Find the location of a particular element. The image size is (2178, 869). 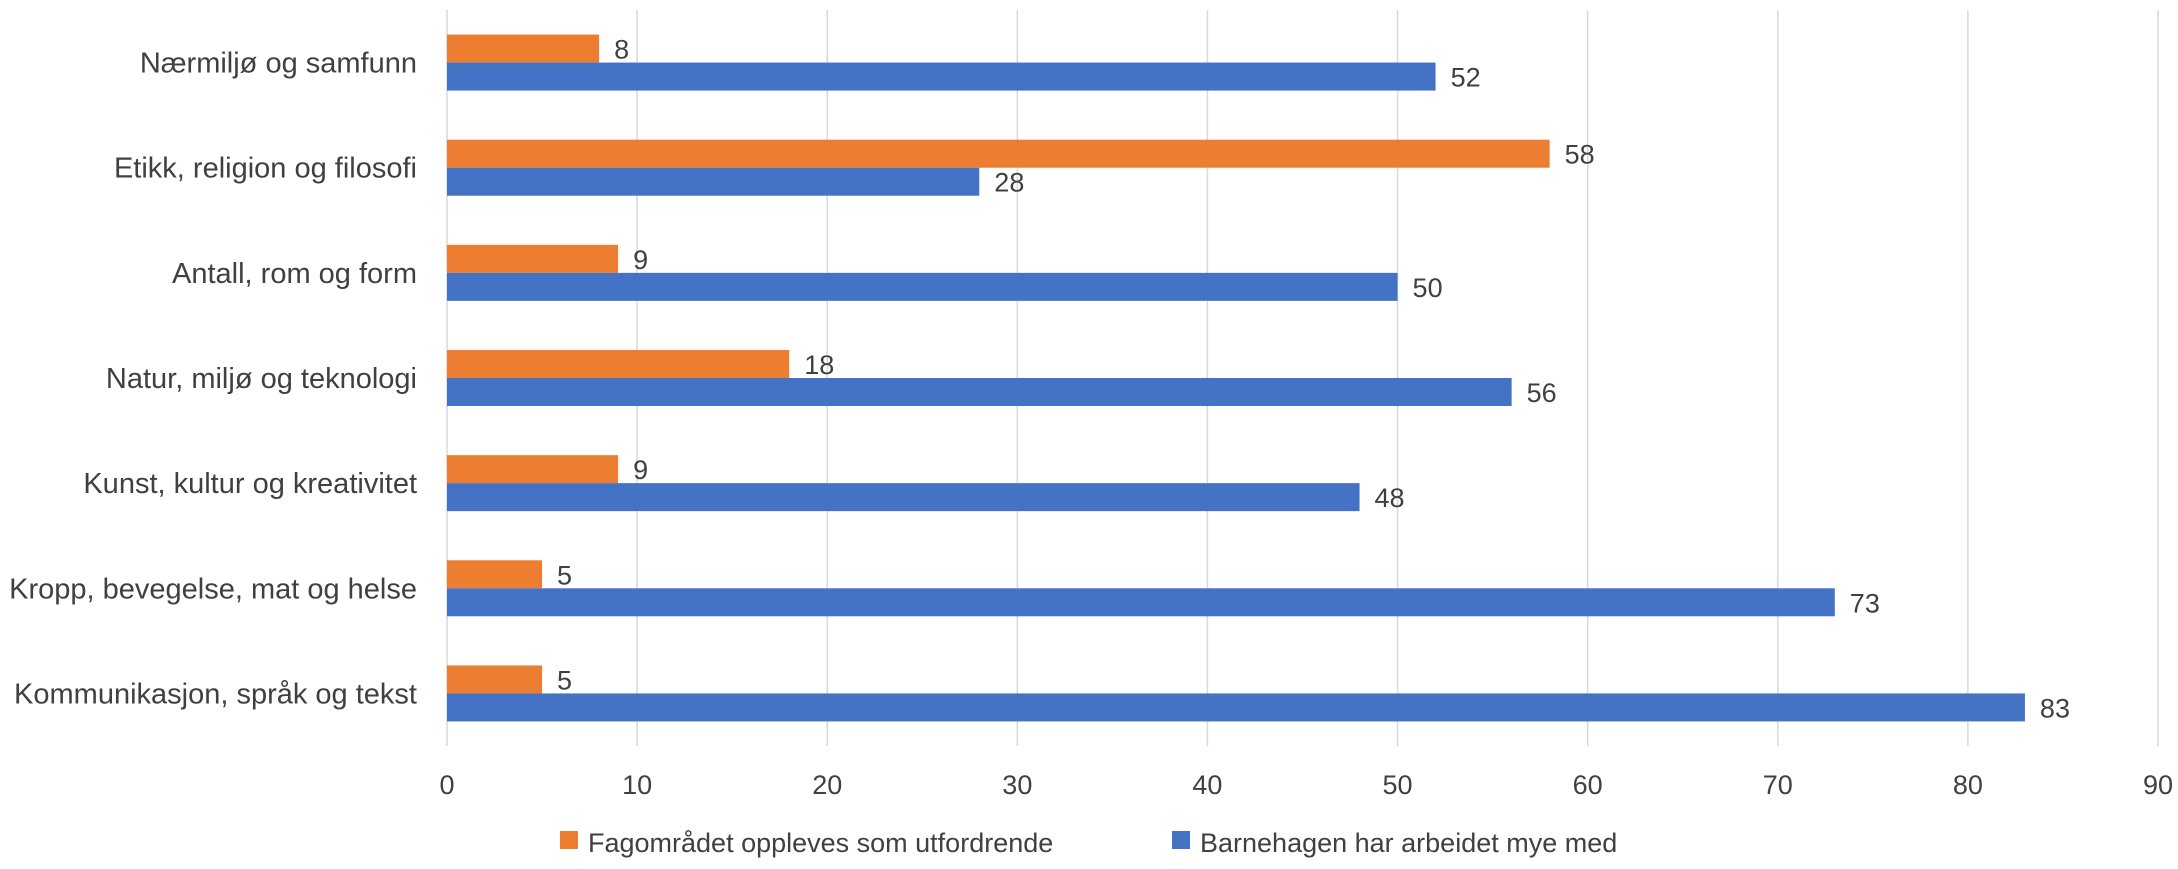

category-label: Kommunikasjon, språk og tekst is located at coordinates (215, 694).